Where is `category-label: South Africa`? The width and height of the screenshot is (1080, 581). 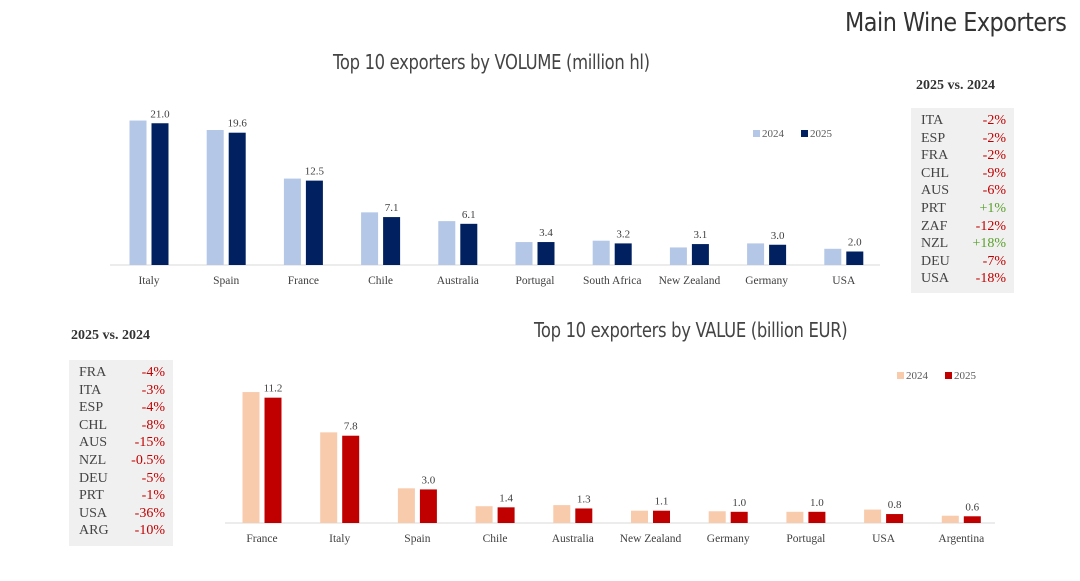 category-label: South Africa is located at coordinates (612, 281).